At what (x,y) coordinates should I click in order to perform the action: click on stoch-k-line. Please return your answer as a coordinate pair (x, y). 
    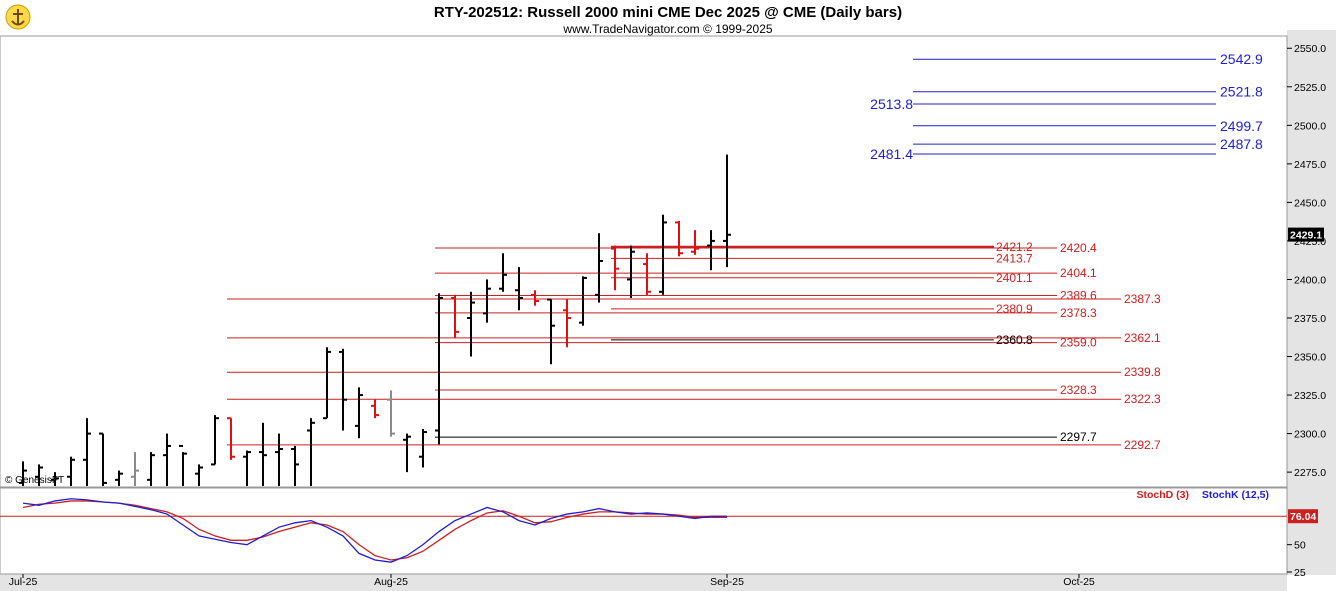
    Looking at the image, I should click on (374, 530).